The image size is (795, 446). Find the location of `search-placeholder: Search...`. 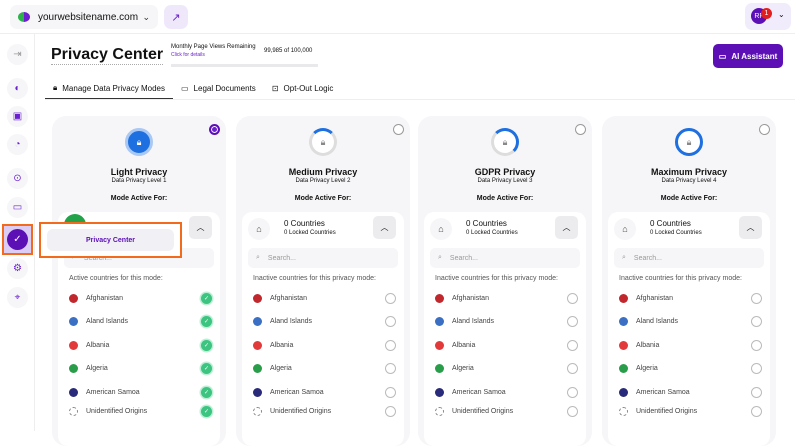

search-placeholder: Search... is located at coordinates (648, 258).